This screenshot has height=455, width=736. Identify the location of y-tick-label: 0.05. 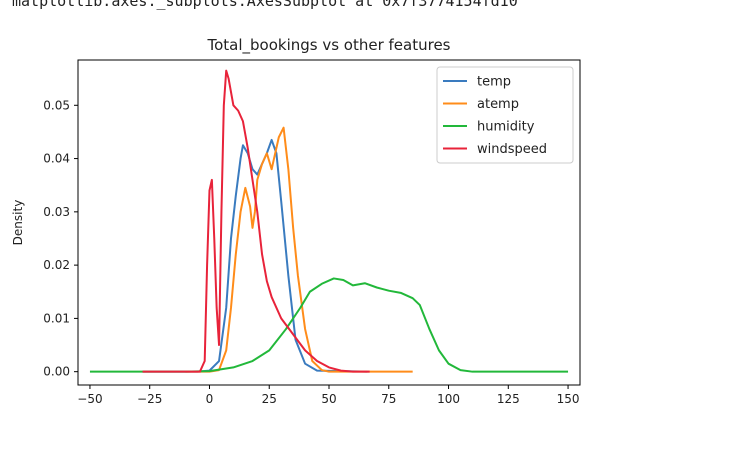
(56, 105).